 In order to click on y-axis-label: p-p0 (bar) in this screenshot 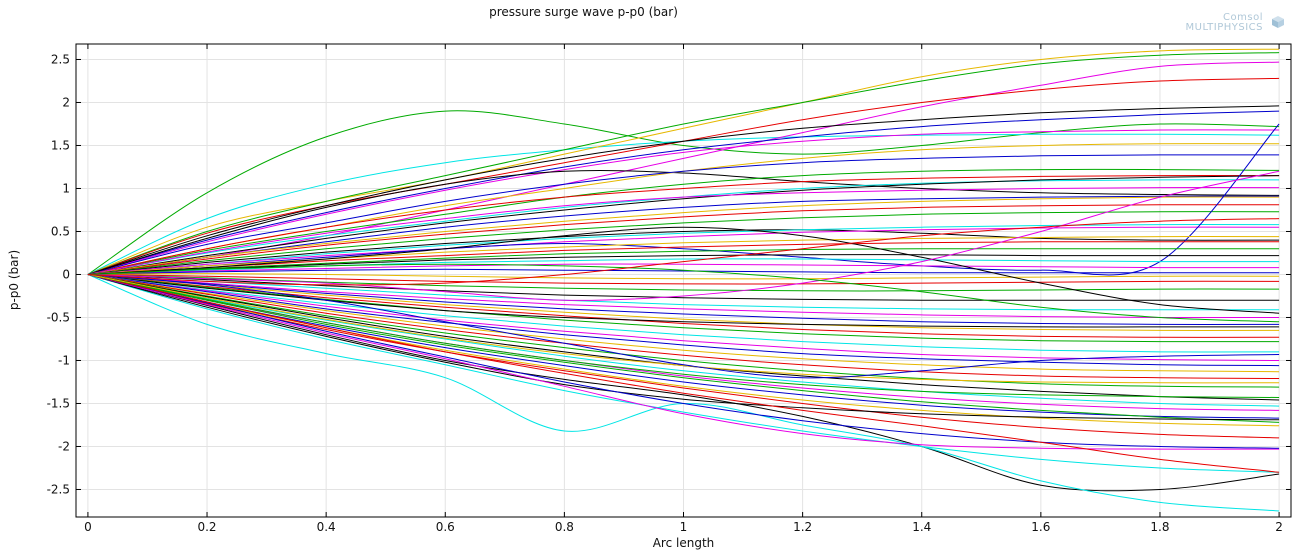, I will do `click(14, 280)`.